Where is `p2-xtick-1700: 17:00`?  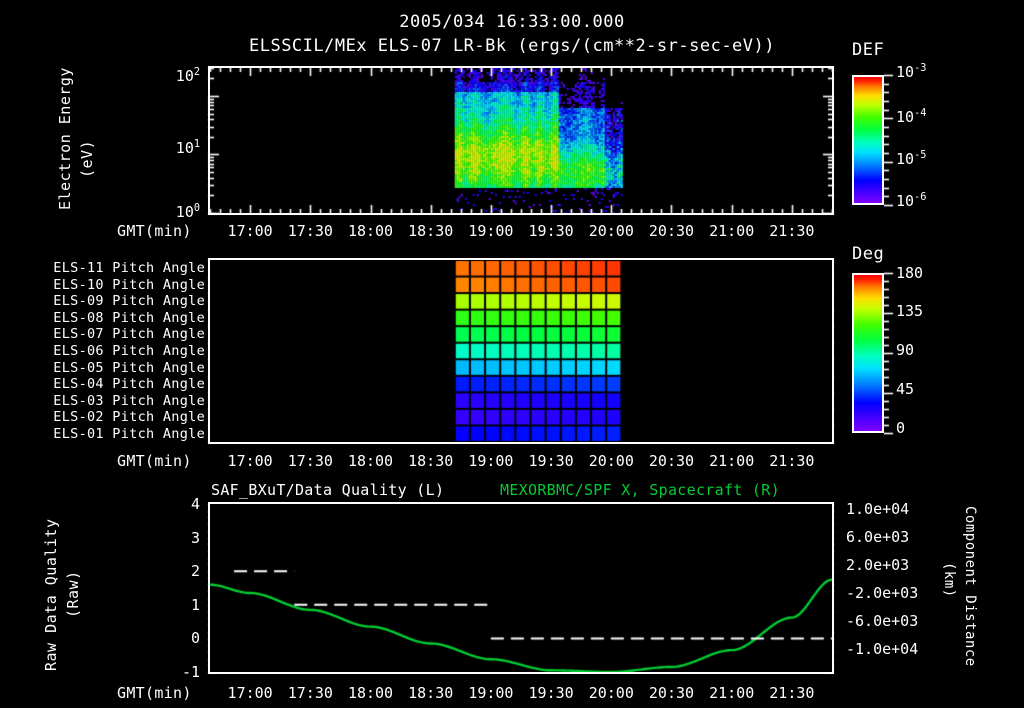 p2-xtick-1700: 17:00 is located at coordinates (250, 461).